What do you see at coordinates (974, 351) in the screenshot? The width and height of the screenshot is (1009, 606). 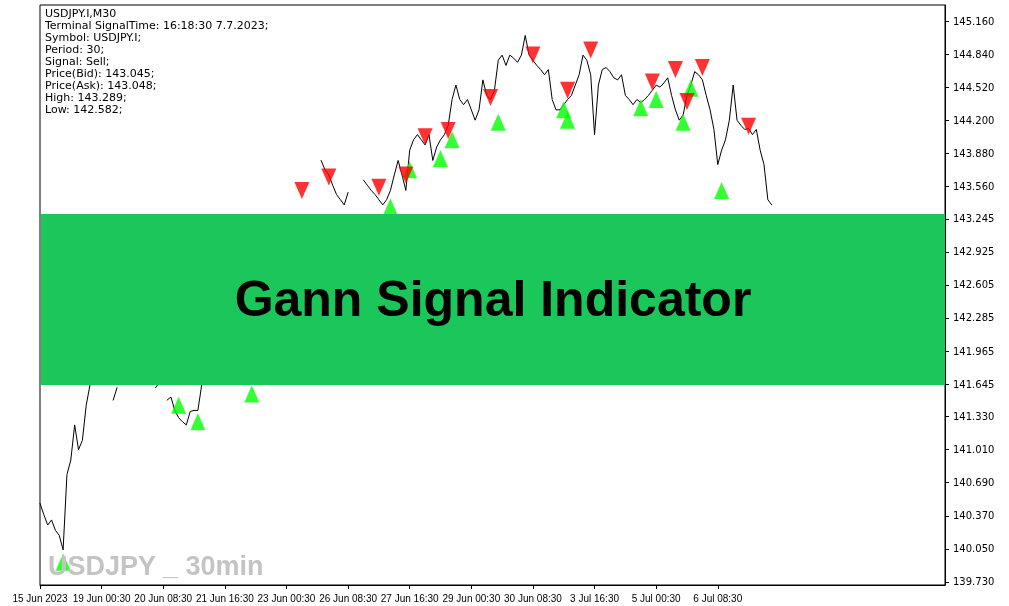 I see `y-tick-label: 141.965` at bounding box center [974, 351].